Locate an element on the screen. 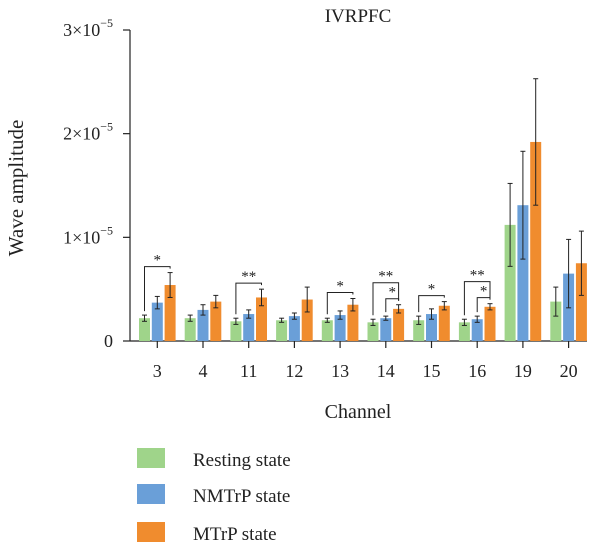  x-tick-label: 4 is located at coordinates (203, 371).